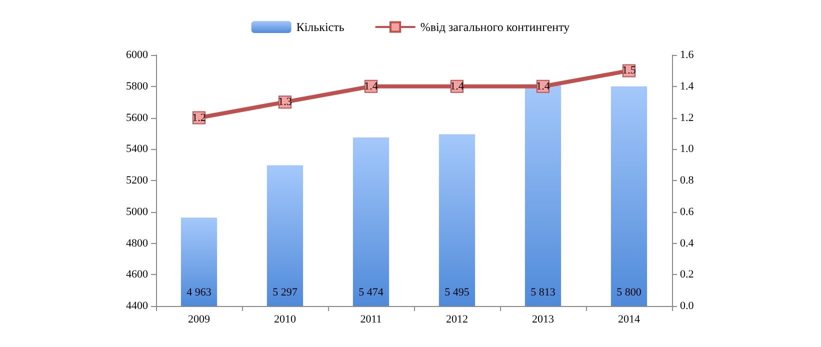 The width and height of the screenshot is (821, 347). What do you see at coordinates (371, 320) in the screenshot?
I see `x-tick-label: 2011` at bounding box center [371, 320].